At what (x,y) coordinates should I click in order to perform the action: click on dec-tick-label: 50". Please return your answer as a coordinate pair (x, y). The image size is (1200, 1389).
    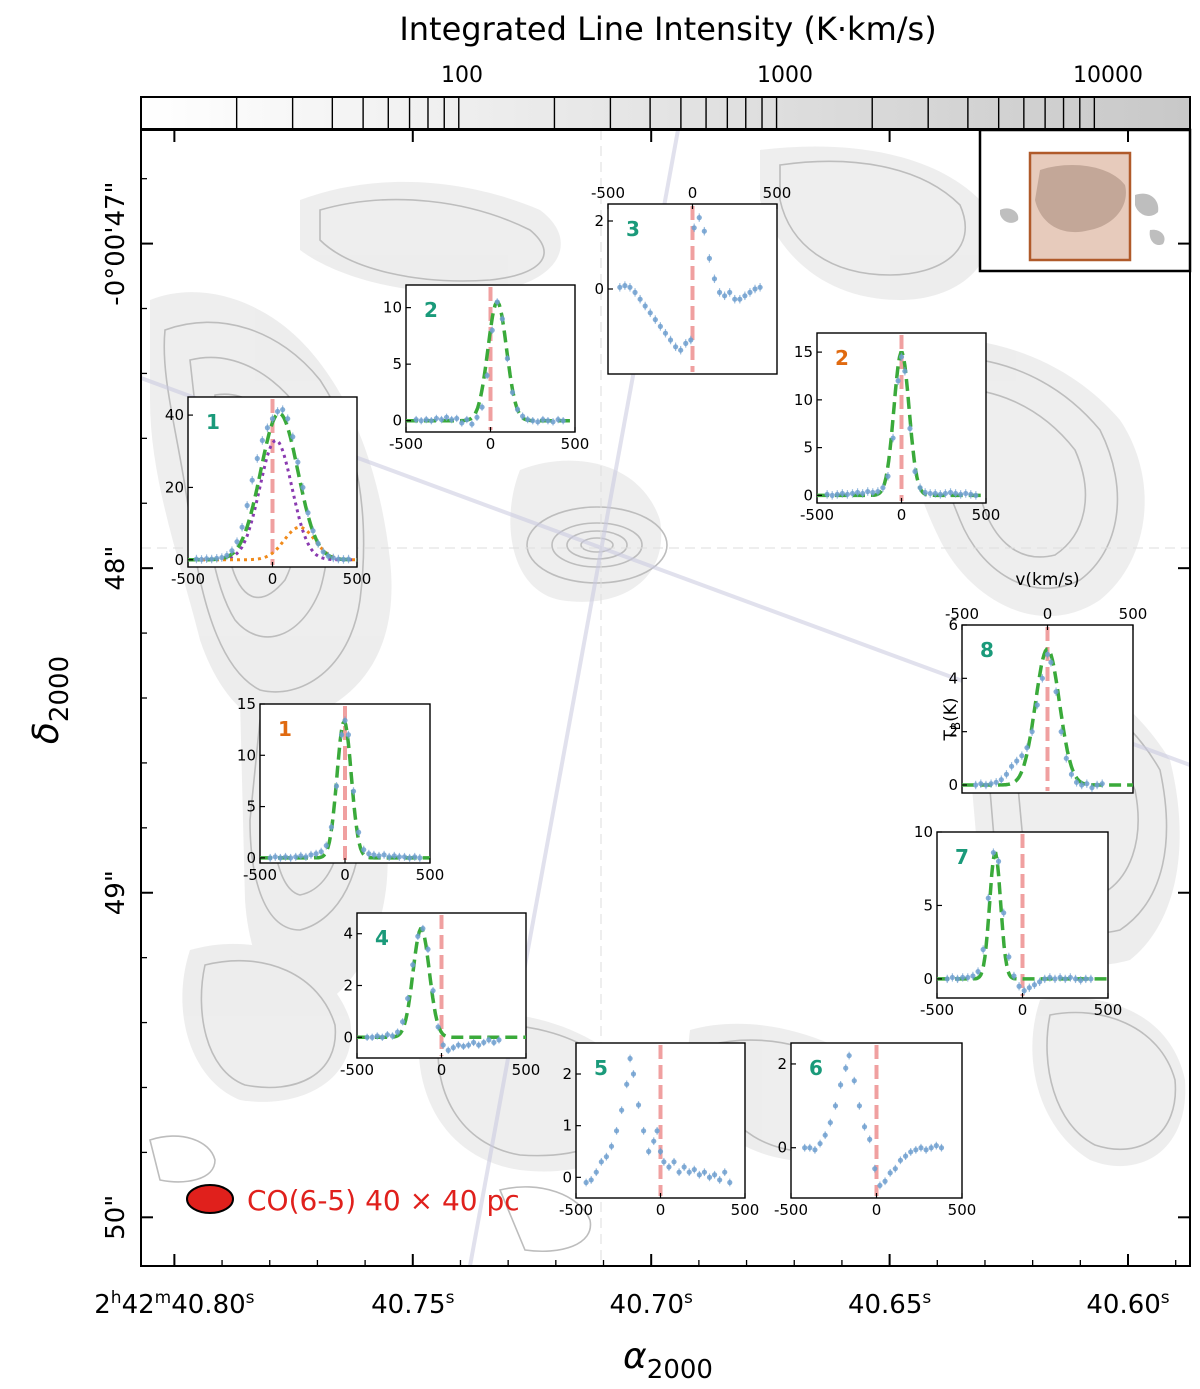
    Looking at the image, I should click on (116, 1217).